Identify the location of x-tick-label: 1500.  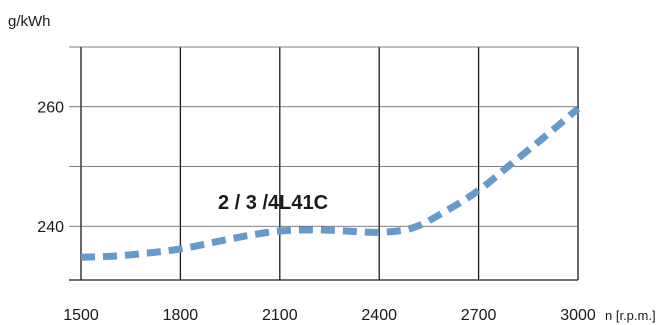
(81, 315).